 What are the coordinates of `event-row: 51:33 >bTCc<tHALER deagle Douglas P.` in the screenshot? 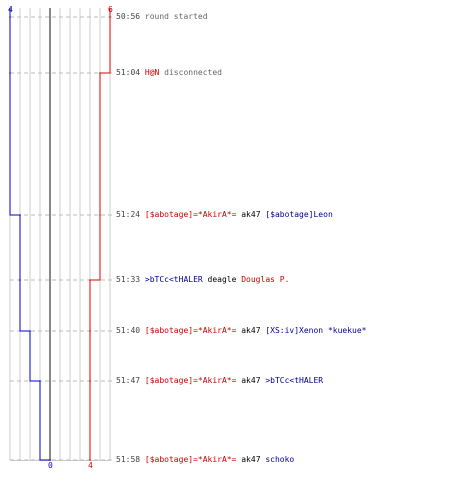 It's located at (202, 280).